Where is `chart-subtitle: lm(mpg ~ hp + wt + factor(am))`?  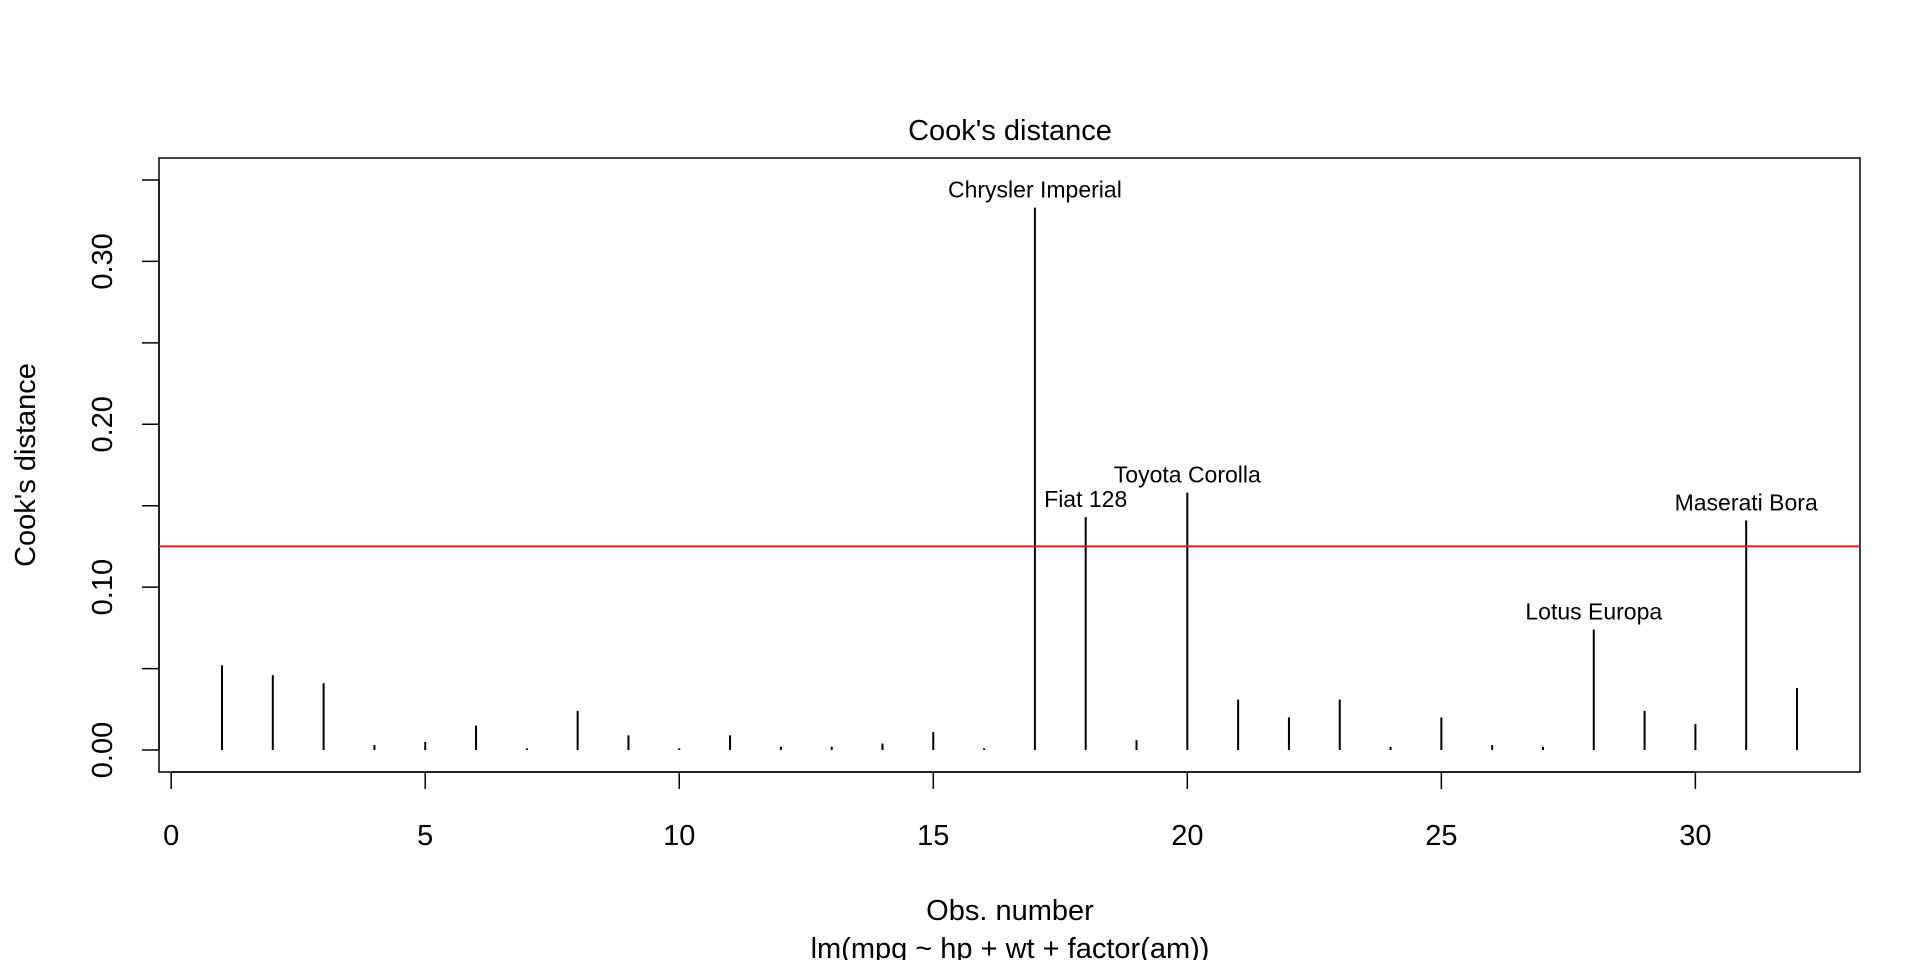 chart-subtitle: lm(mpg ~ hp + wt + factor(am)) is located at coordinates (1010, 946).